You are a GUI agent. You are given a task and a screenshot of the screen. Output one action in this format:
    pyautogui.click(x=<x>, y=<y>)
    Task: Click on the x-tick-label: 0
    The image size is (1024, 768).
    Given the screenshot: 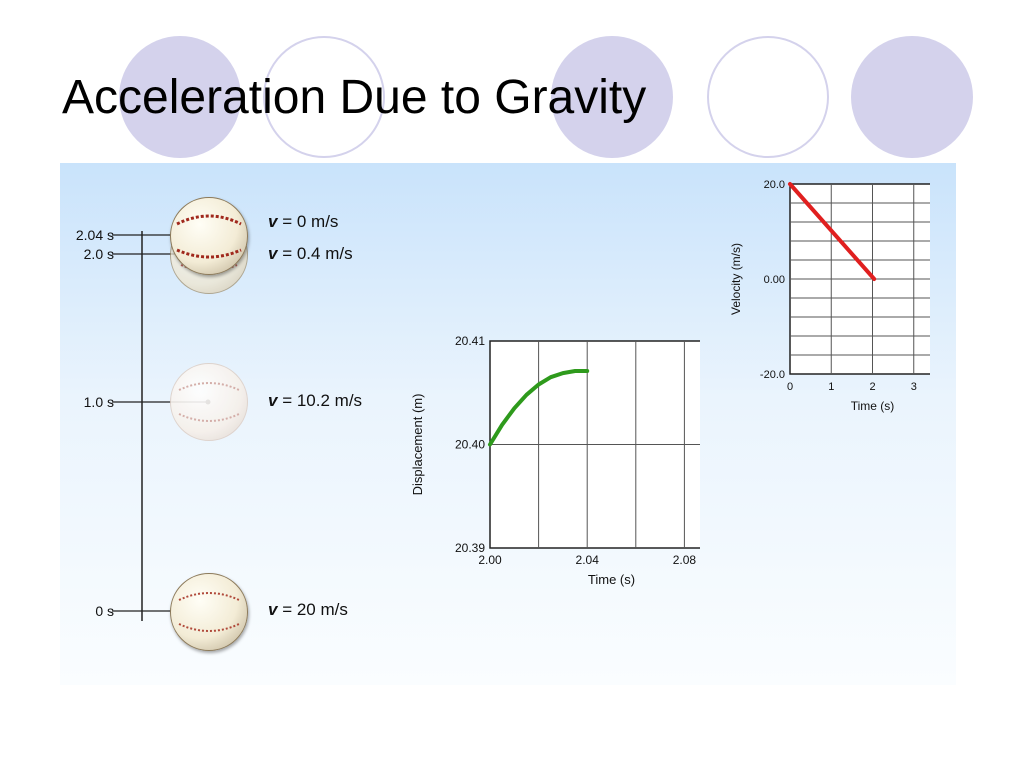 What is the action you would take?
    pyautogui.click(x=790, y=387)
    